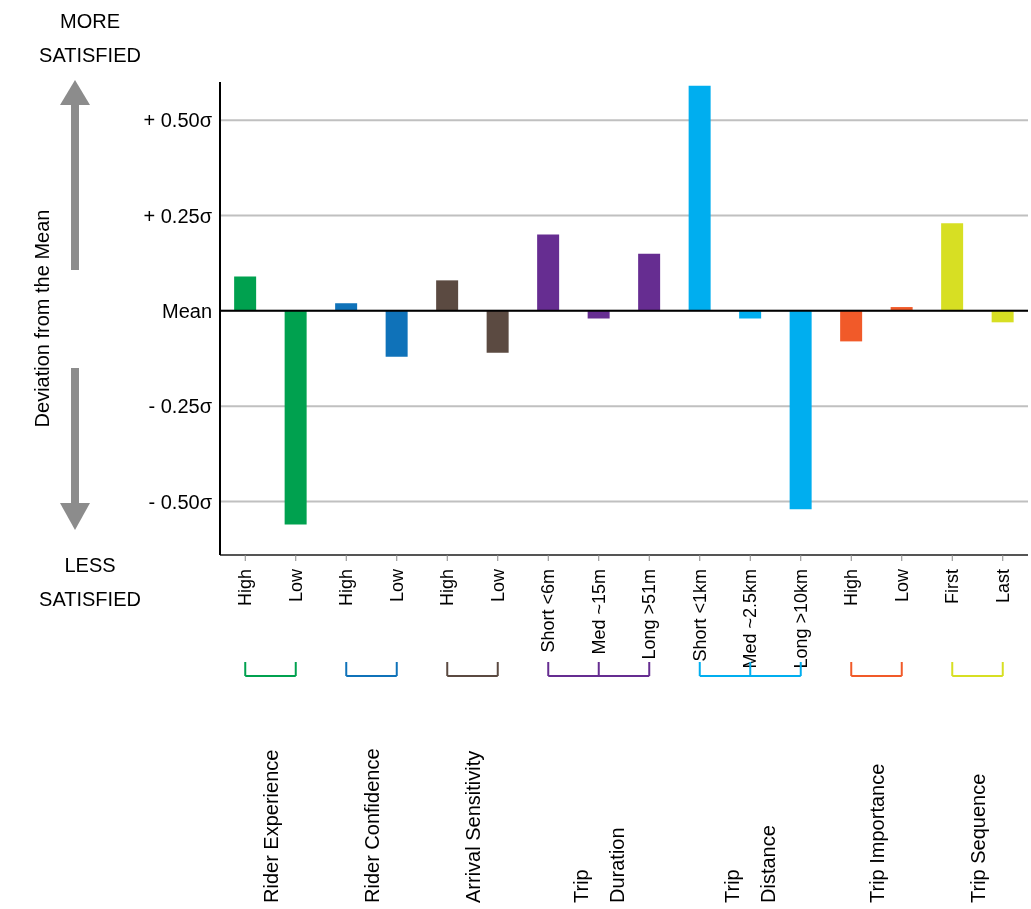  Describe the element at coordinates (472, 826) in the screenshot. I see `text: Arrival Sensitivity` at that location.